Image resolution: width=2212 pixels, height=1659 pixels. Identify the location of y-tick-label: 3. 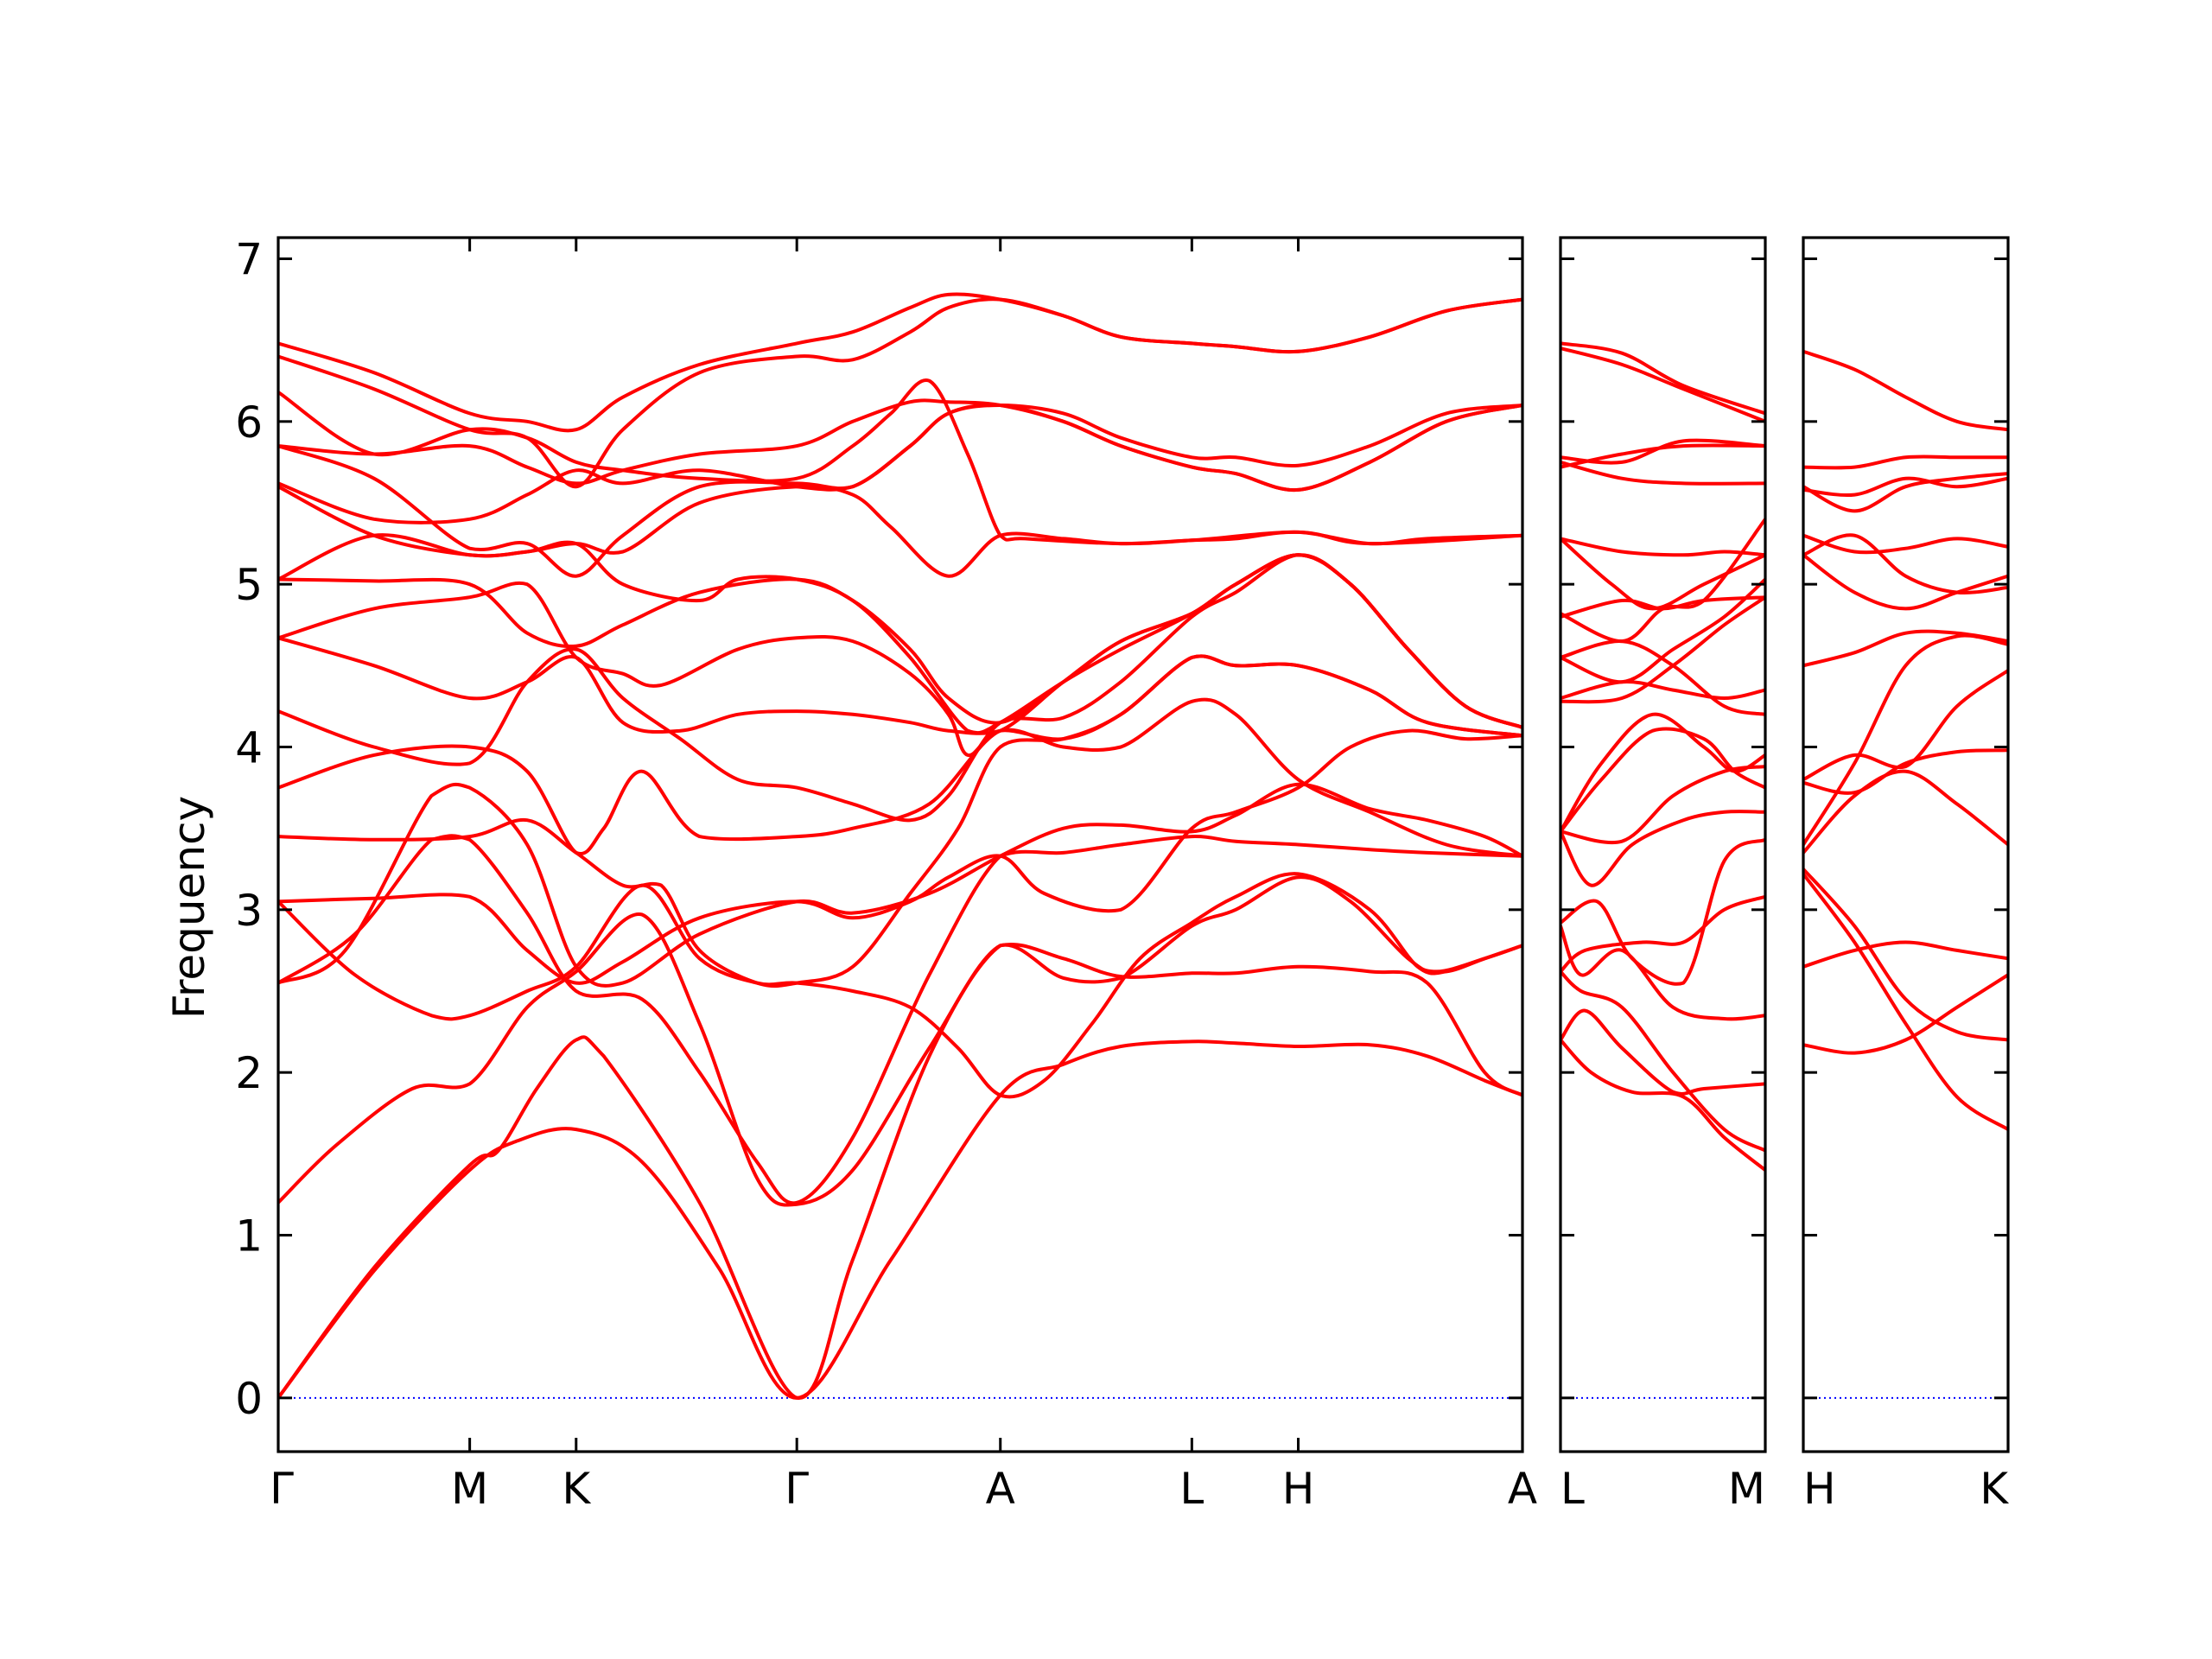
(249, 911).